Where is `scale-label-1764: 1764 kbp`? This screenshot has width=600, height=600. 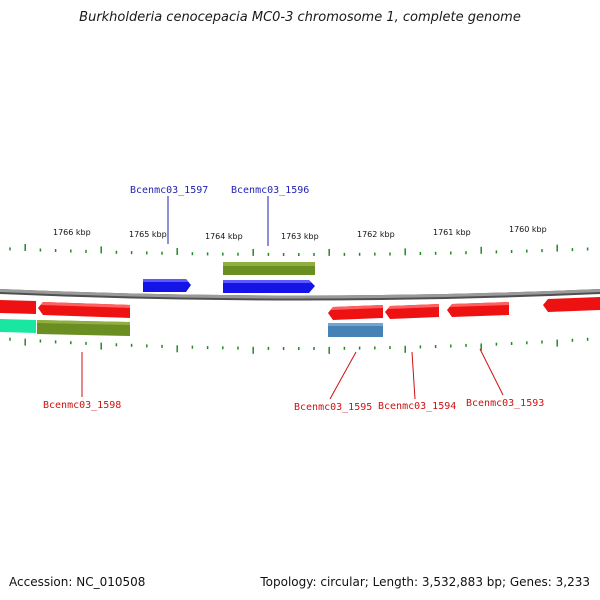 scale-label-1764: 1764 kbp is located at coordinates (224, 236).